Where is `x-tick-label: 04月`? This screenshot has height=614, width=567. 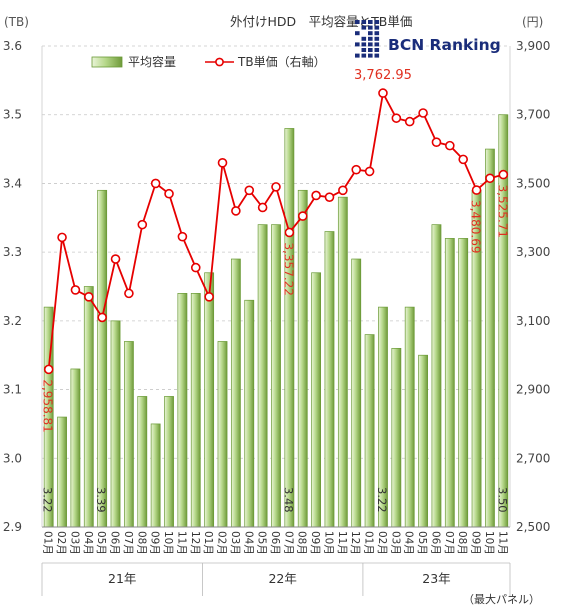
x-tick-label: 04月 is located at coordinates (248, 543).